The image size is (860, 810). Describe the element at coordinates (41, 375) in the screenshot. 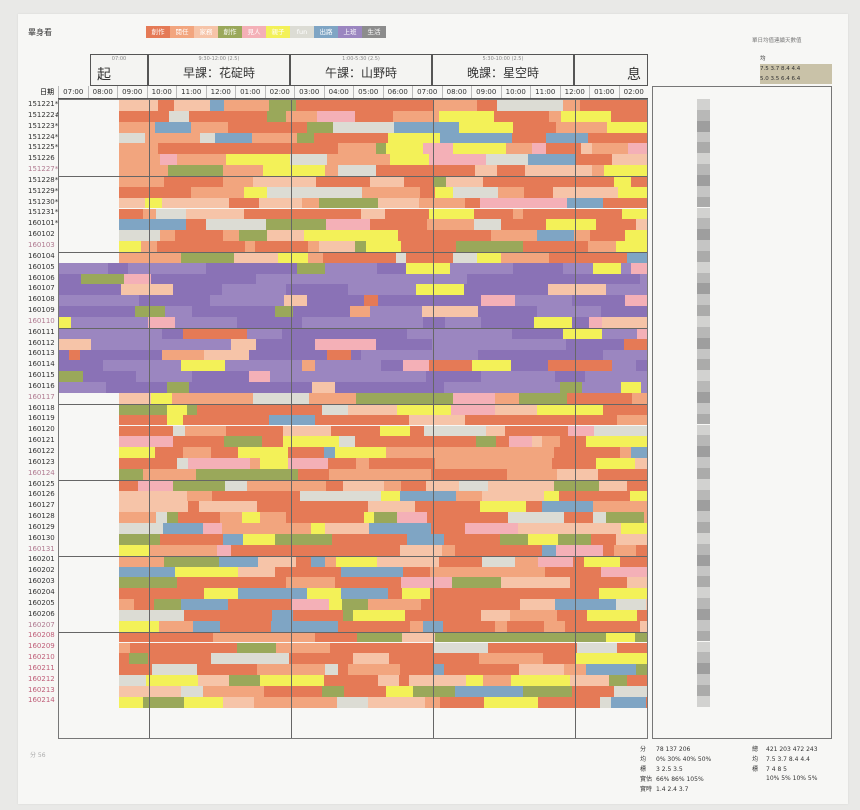

I see `date-label: 160115` at that location.